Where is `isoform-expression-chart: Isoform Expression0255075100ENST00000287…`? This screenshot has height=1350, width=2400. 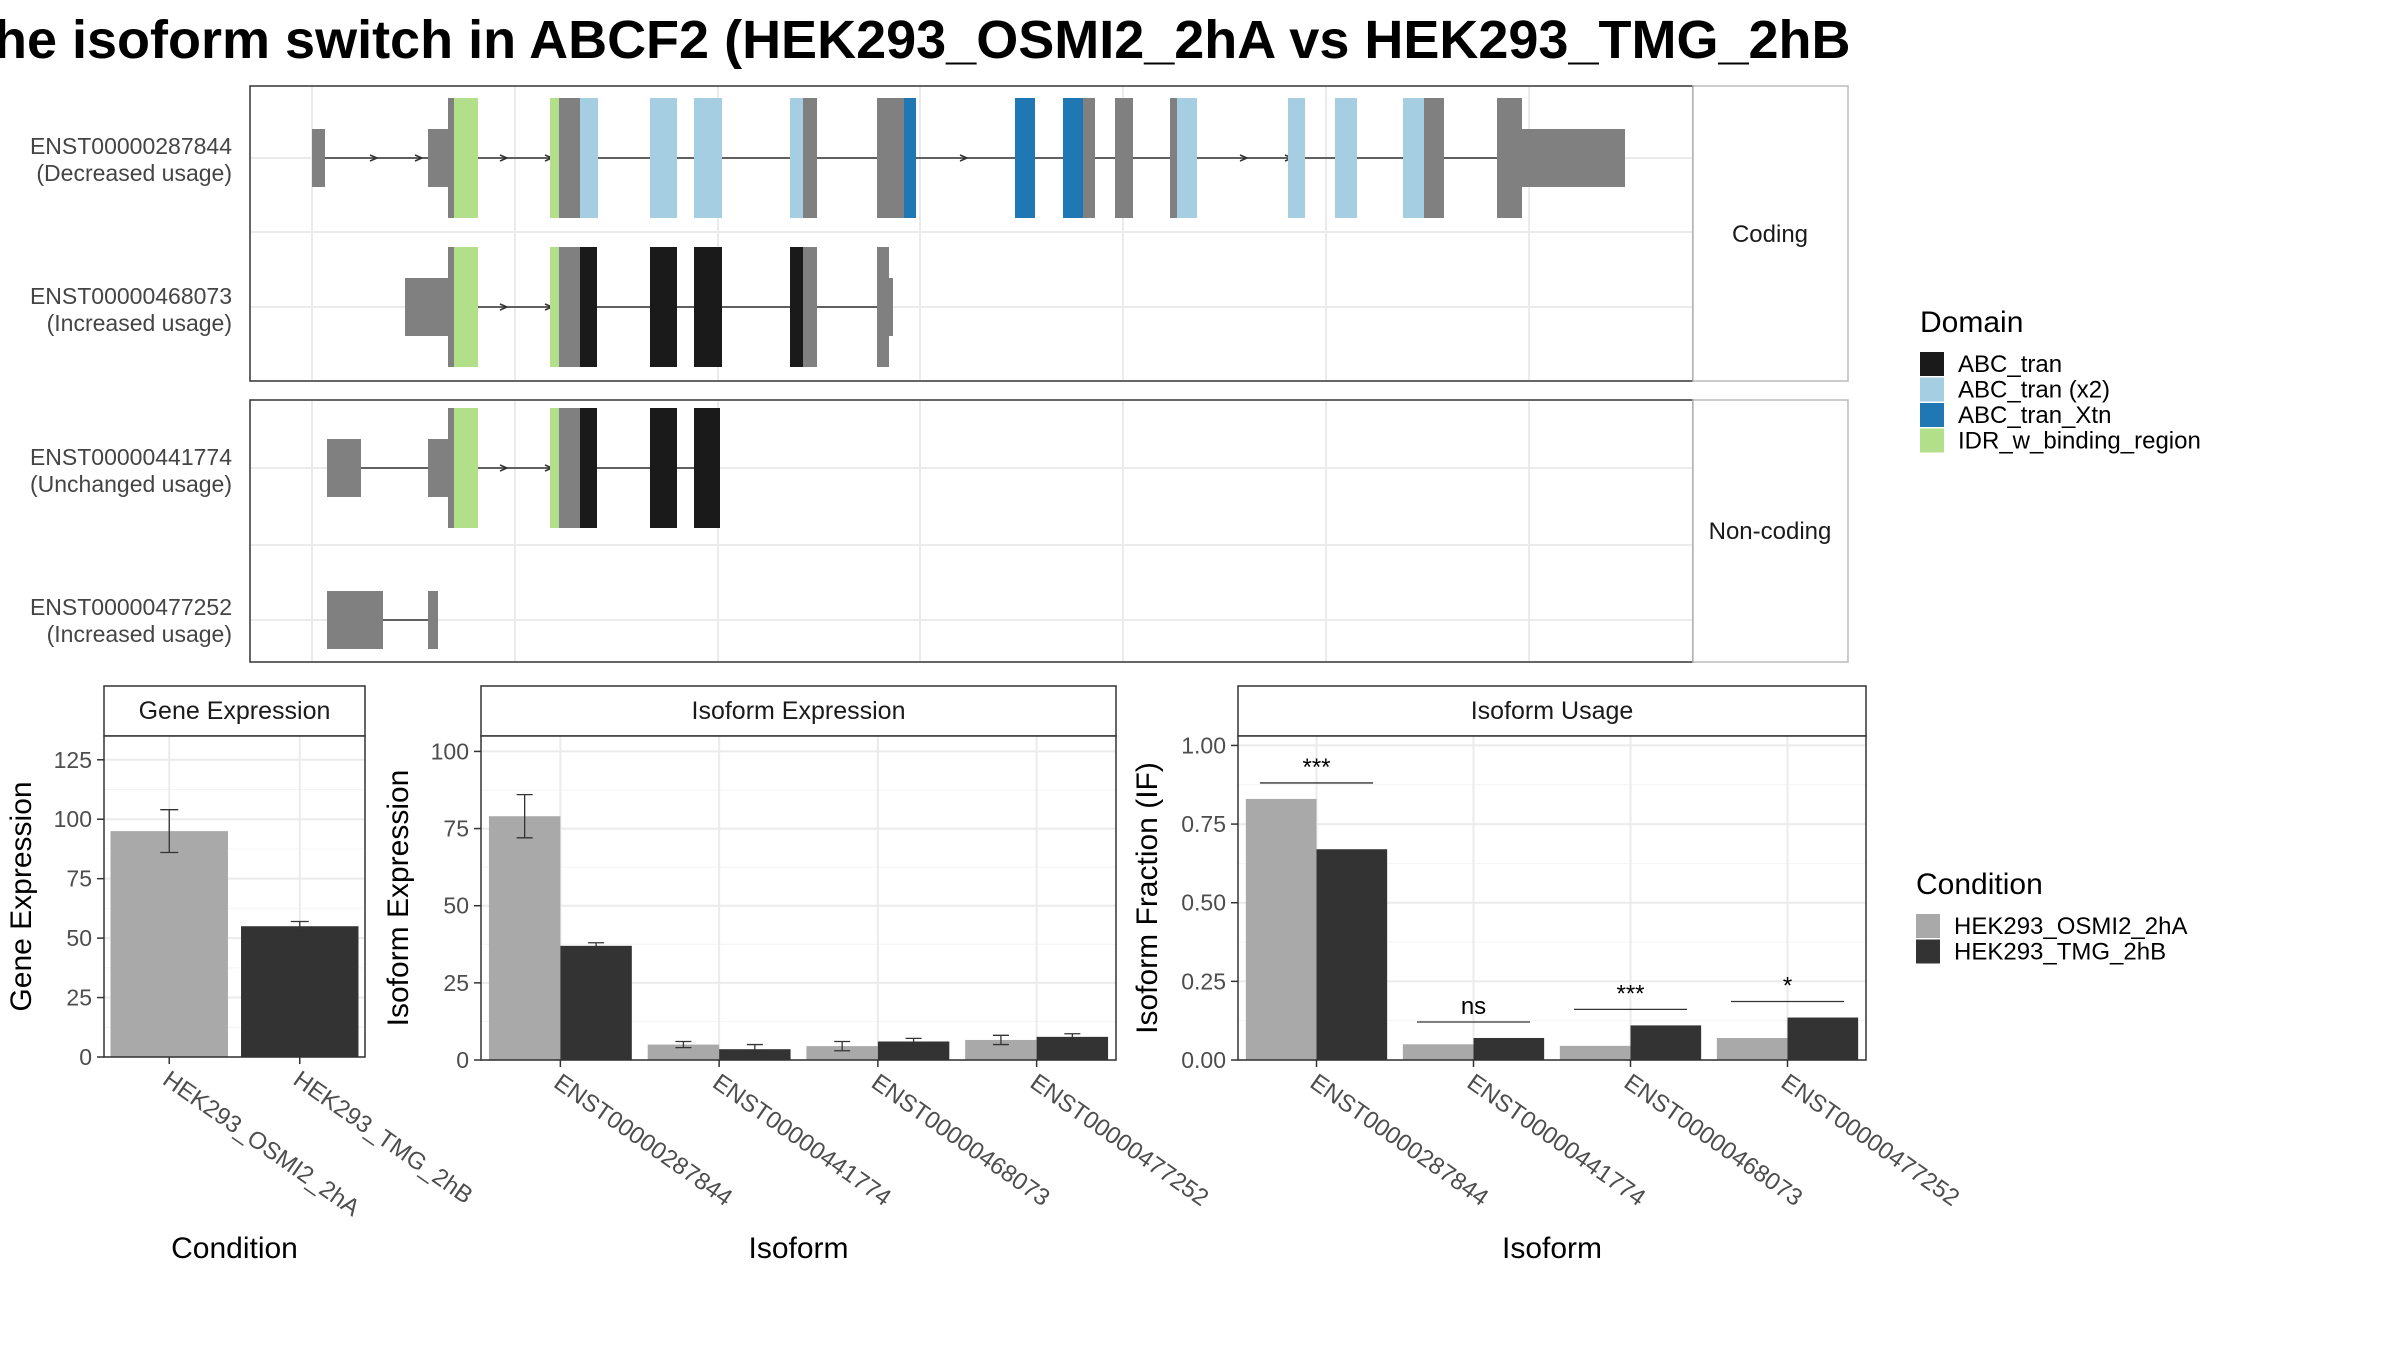 isoform-expression-chart: Isoform Expression0255075100ENST00000287… is located at coordinates (797, 975).